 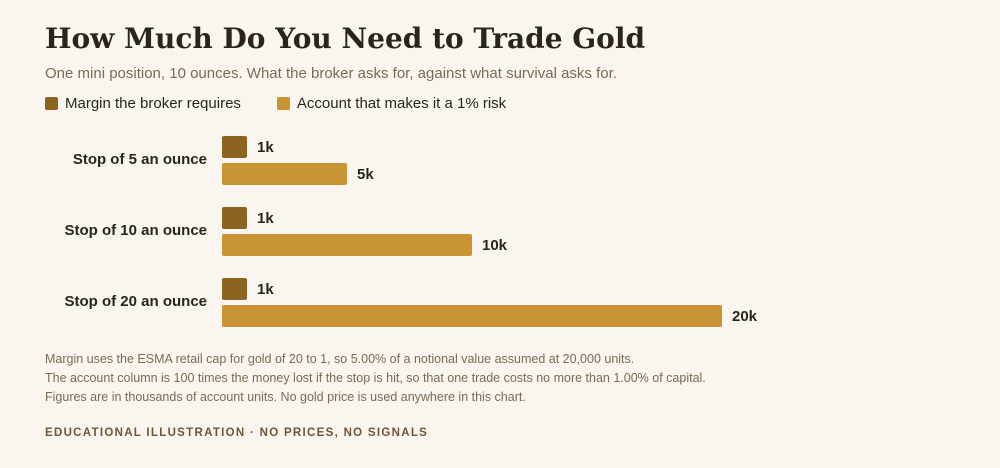 I want to click on bar-value-label-margin-stop-of-20-an-ounce: 1k, so click(x=265, y=289).